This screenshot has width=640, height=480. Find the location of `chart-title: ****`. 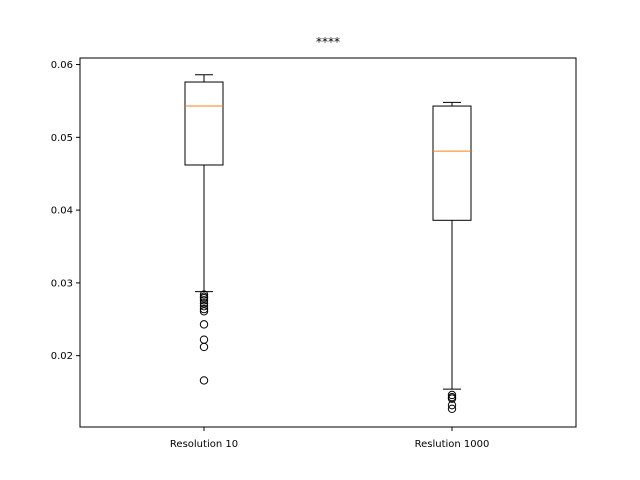

chart-title: **** is located at coordinates (328, 42).